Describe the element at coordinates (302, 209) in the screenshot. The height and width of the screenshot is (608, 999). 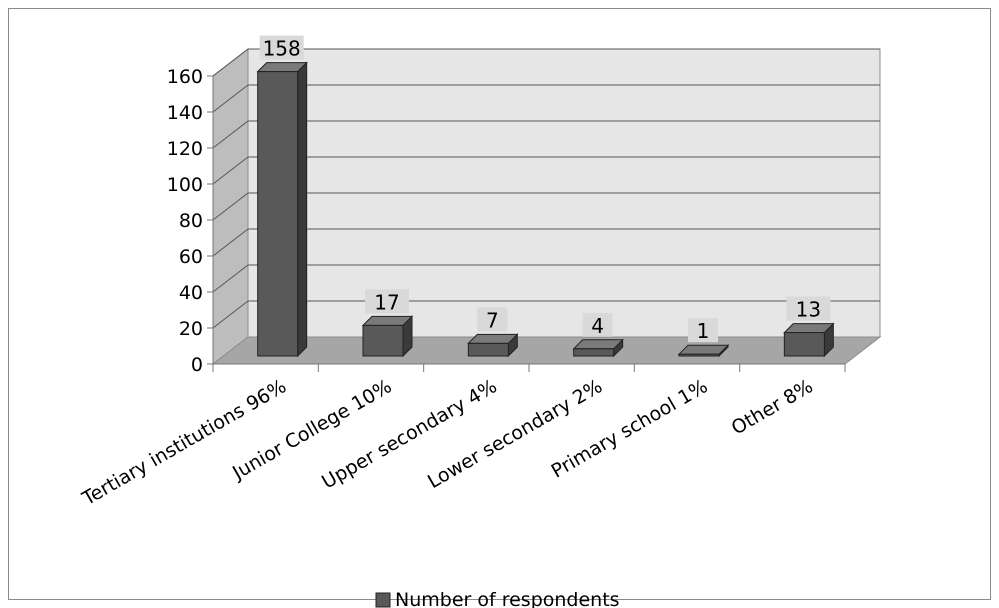
I see `bar-side` at that location.